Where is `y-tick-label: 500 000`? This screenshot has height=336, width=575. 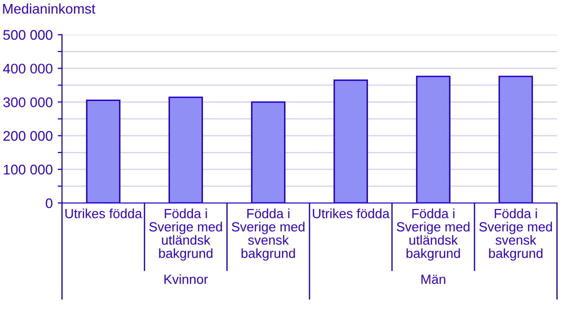
y-tick-label: 500 000 is located at coordinates (27, 35).